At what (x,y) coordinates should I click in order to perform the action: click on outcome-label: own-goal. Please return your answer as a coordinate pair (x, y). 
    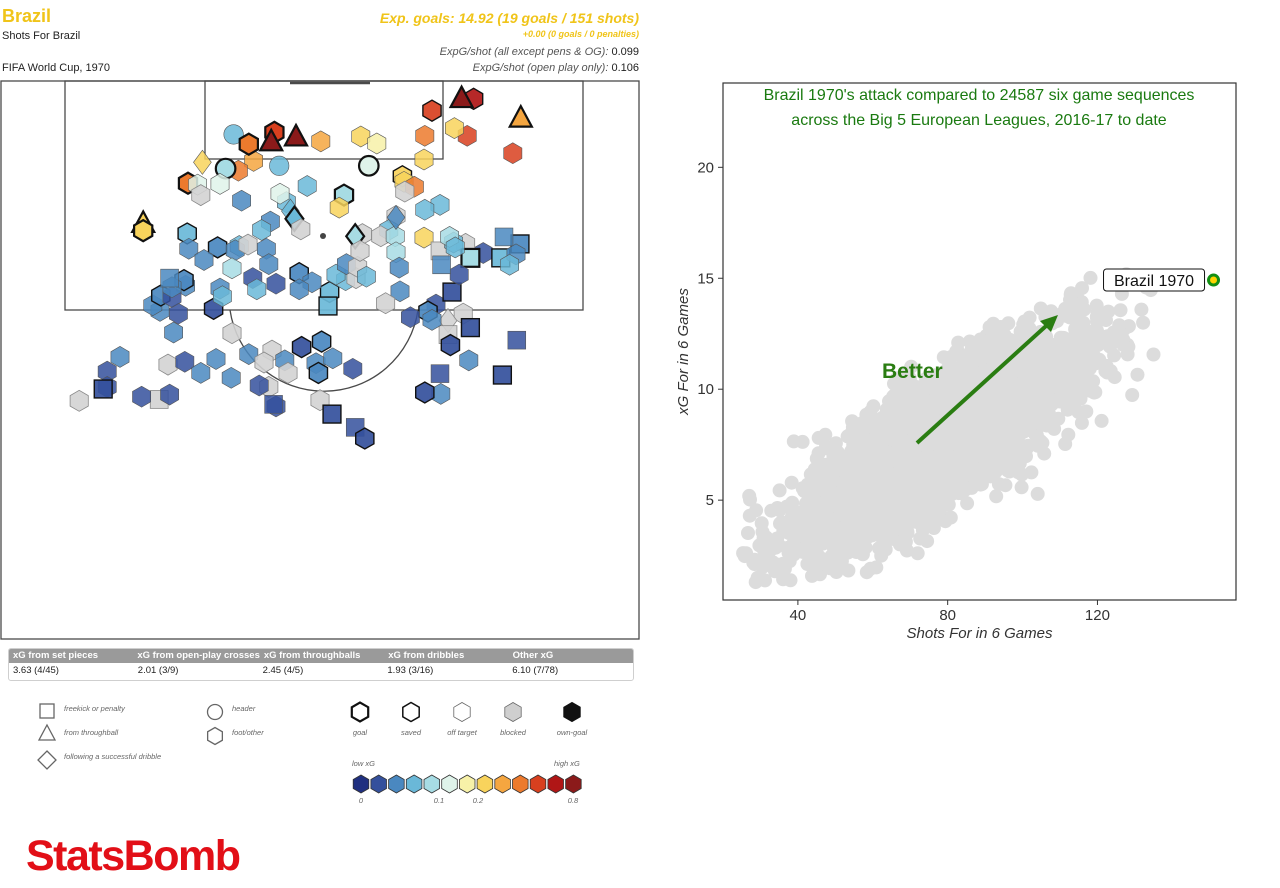
    Looking at the image, I should click on (572, 732).